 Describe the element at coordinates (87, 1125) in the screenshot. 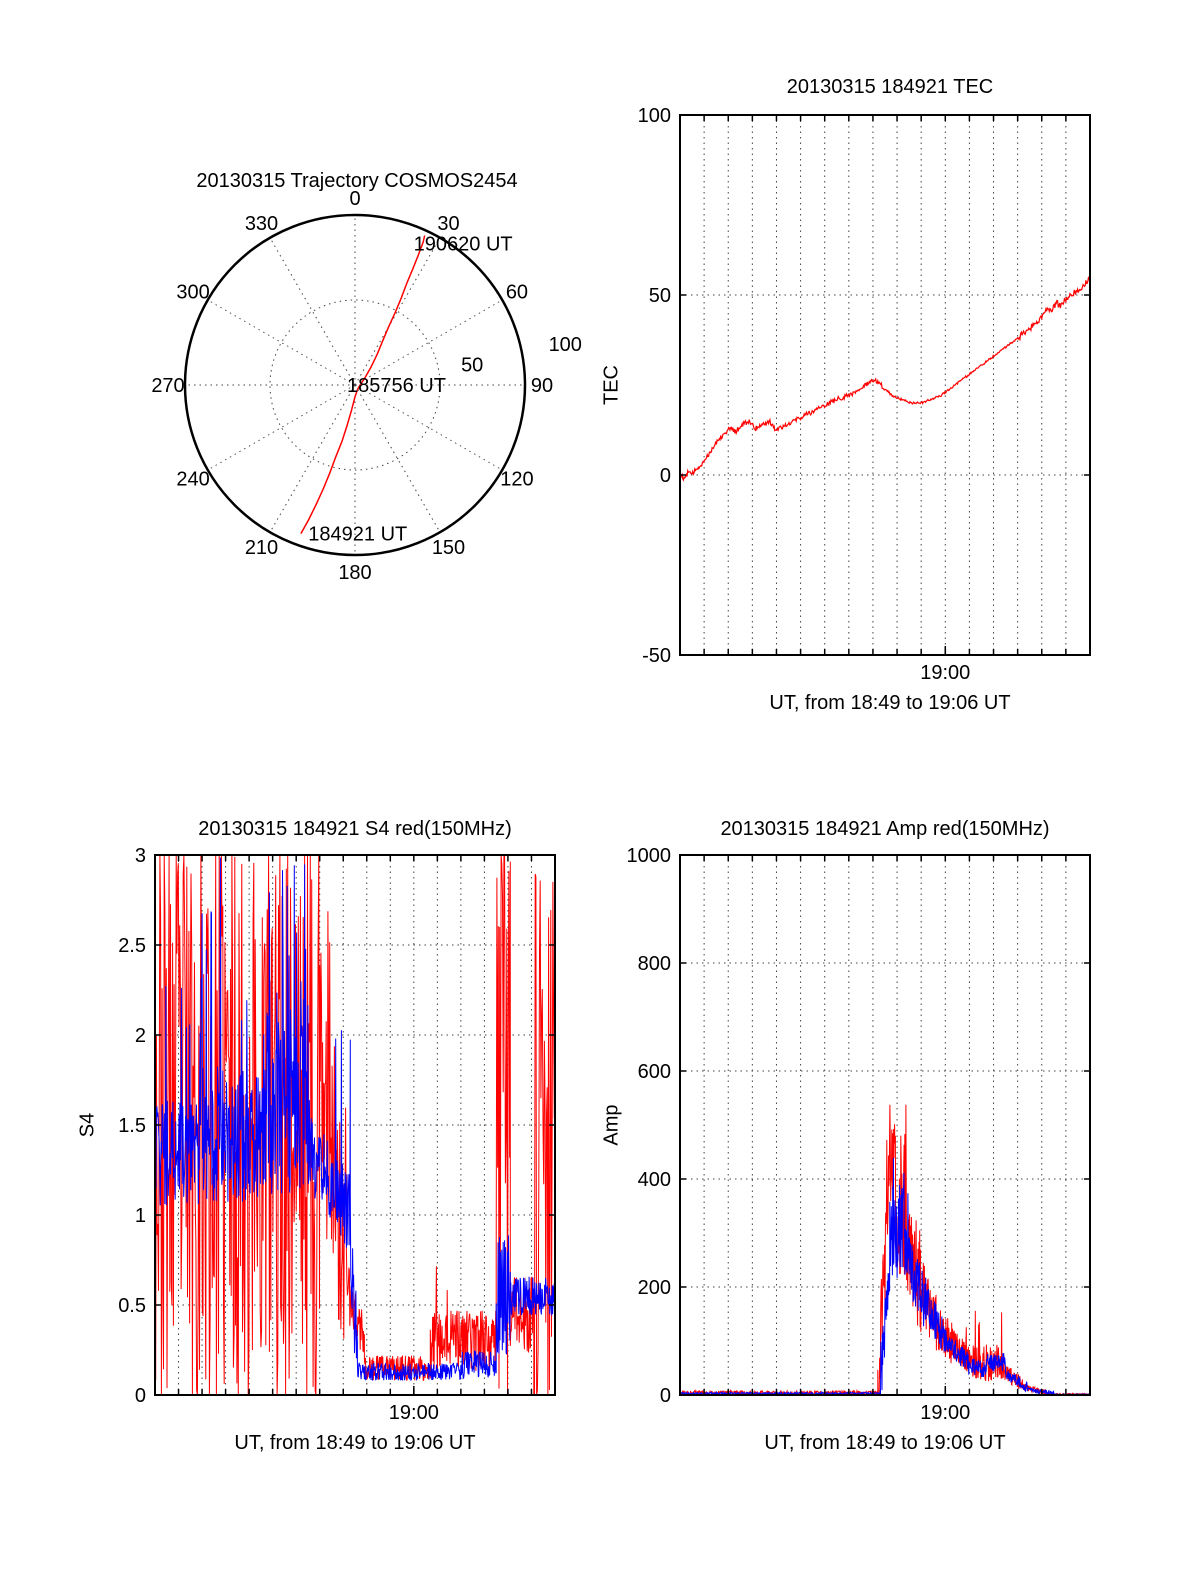

I see `s4-yaxis-label: S4` at that location.